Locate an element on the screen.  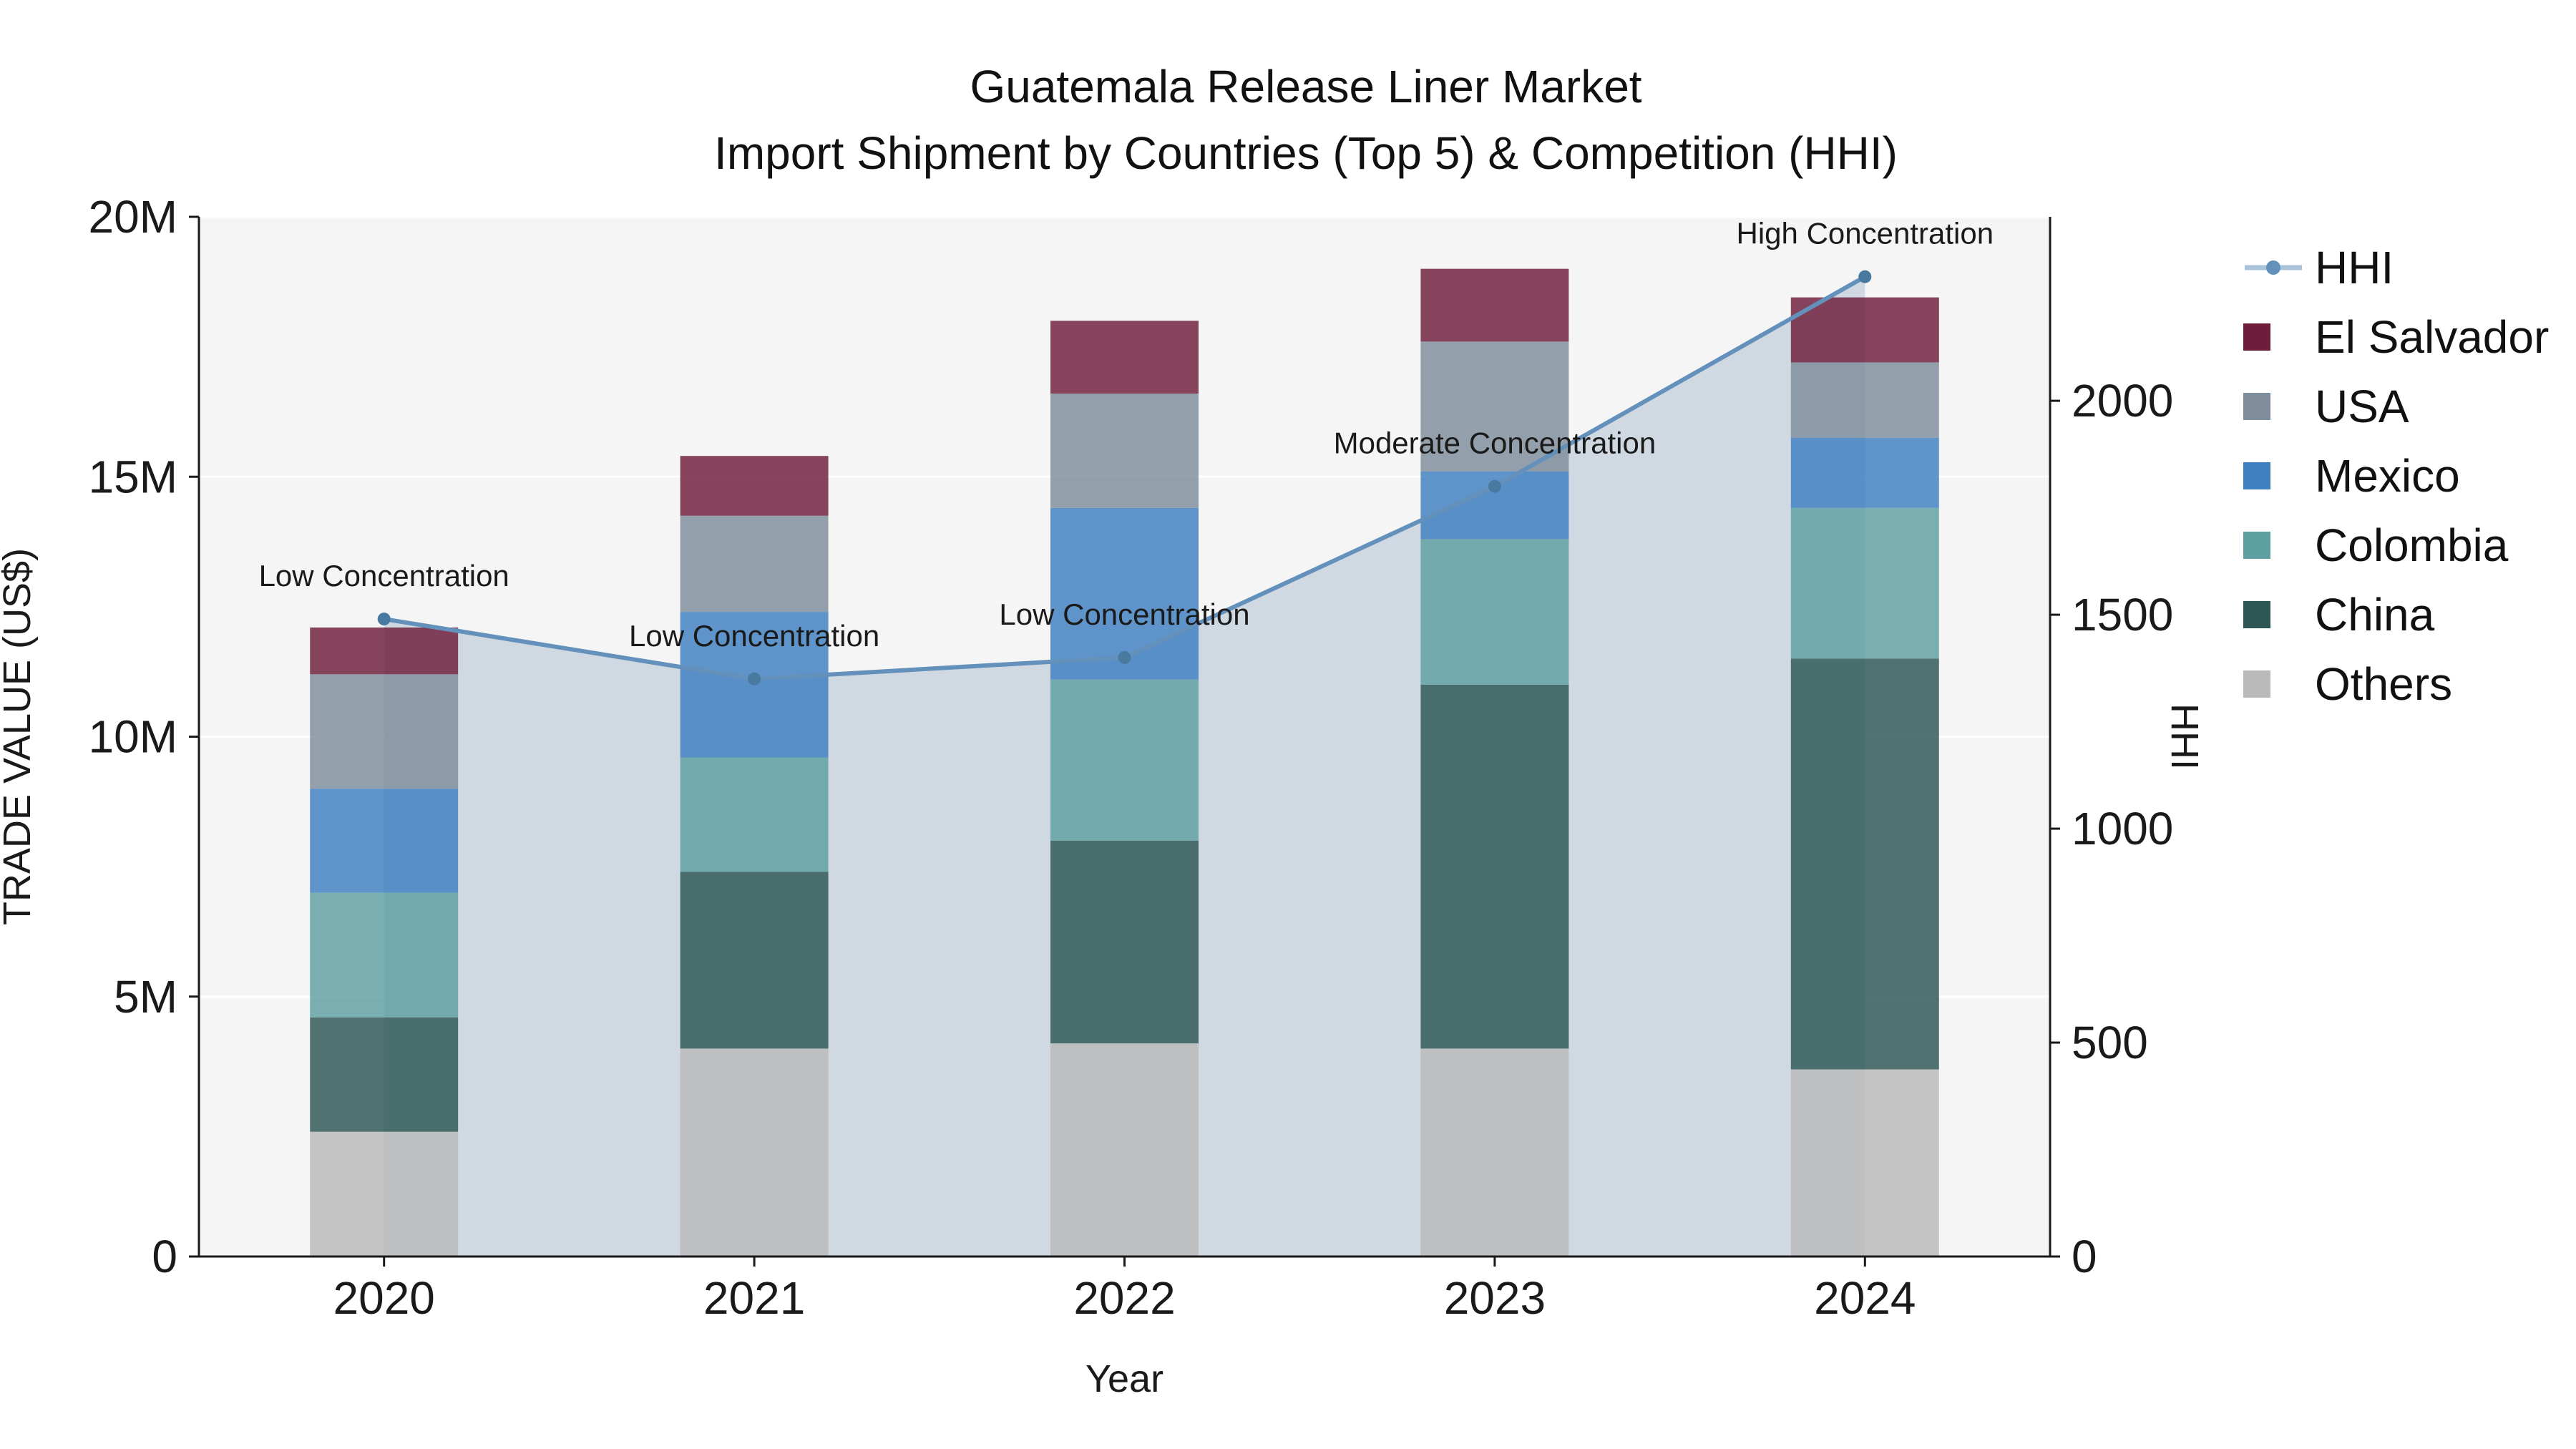
x-tick-label: 2022 is located at coordinates (1124, 1298).